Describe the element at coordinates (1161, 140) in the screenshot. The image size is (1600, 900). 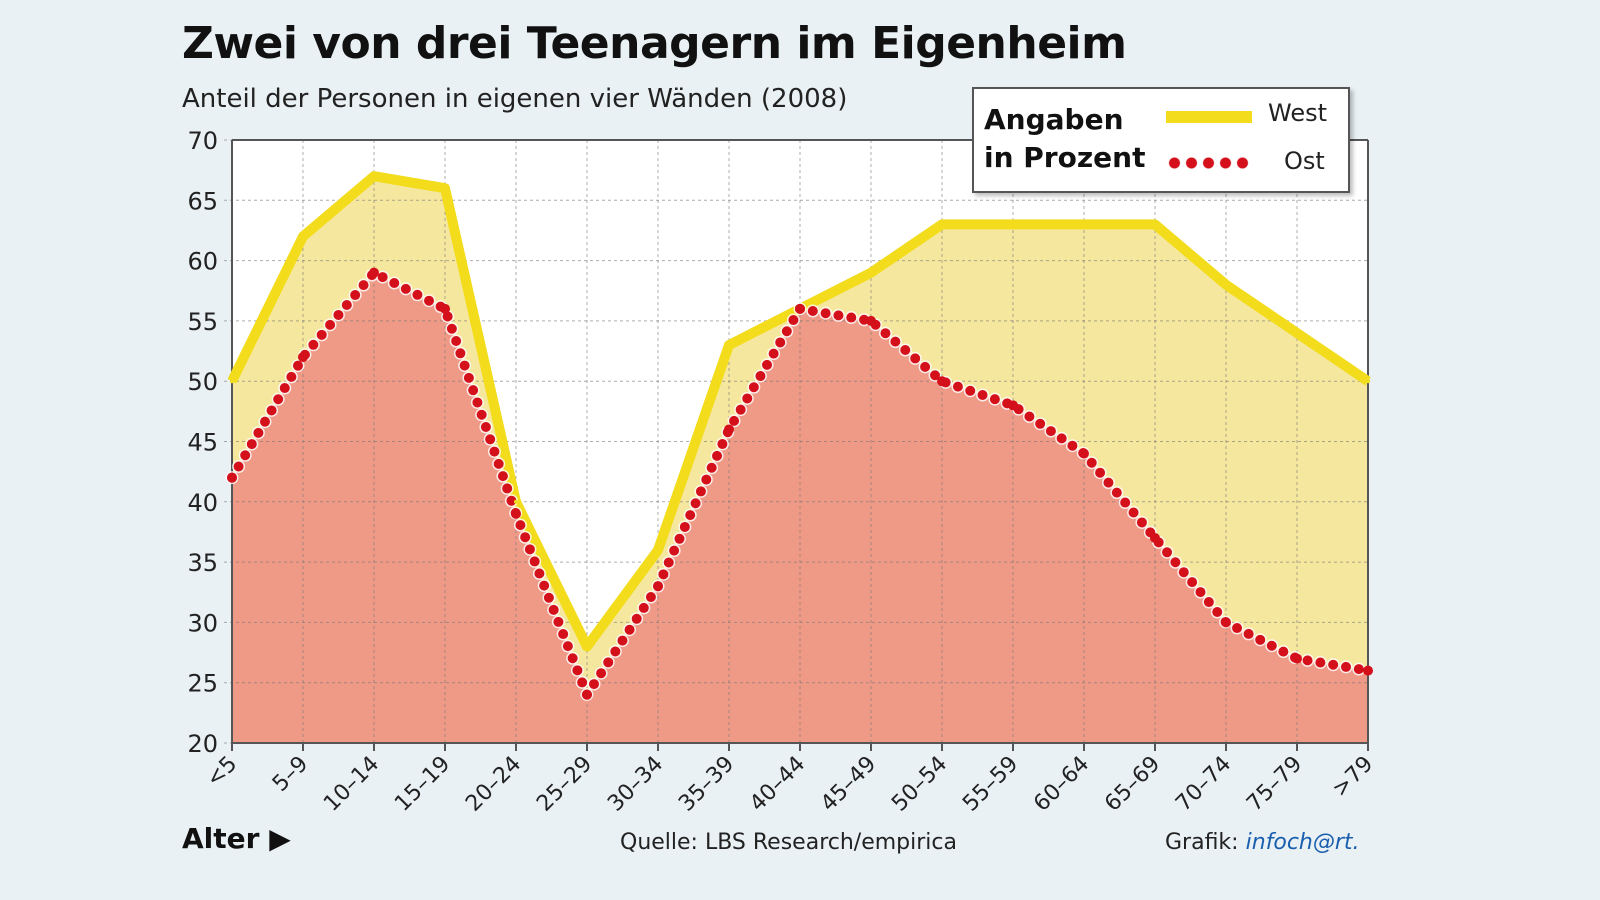
I see `legend: Angaben in Prozent West Ost` at that location.